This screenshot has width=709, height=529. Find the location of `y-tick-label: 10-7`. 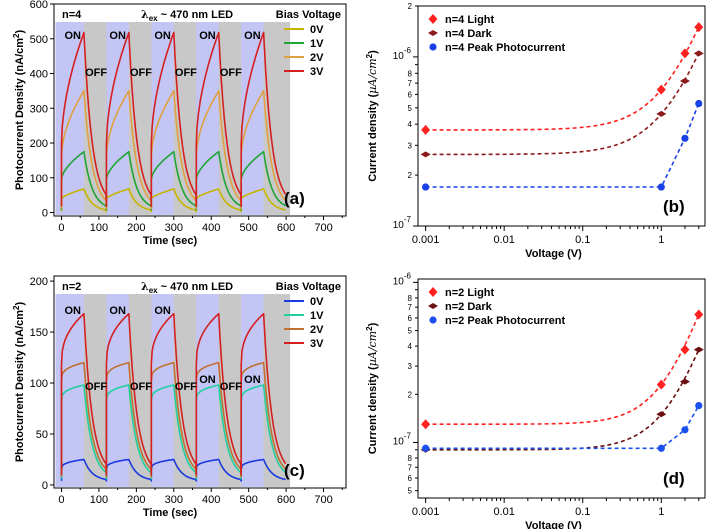

y-tick-label: 10-7 is located at coordinates (402, 439).